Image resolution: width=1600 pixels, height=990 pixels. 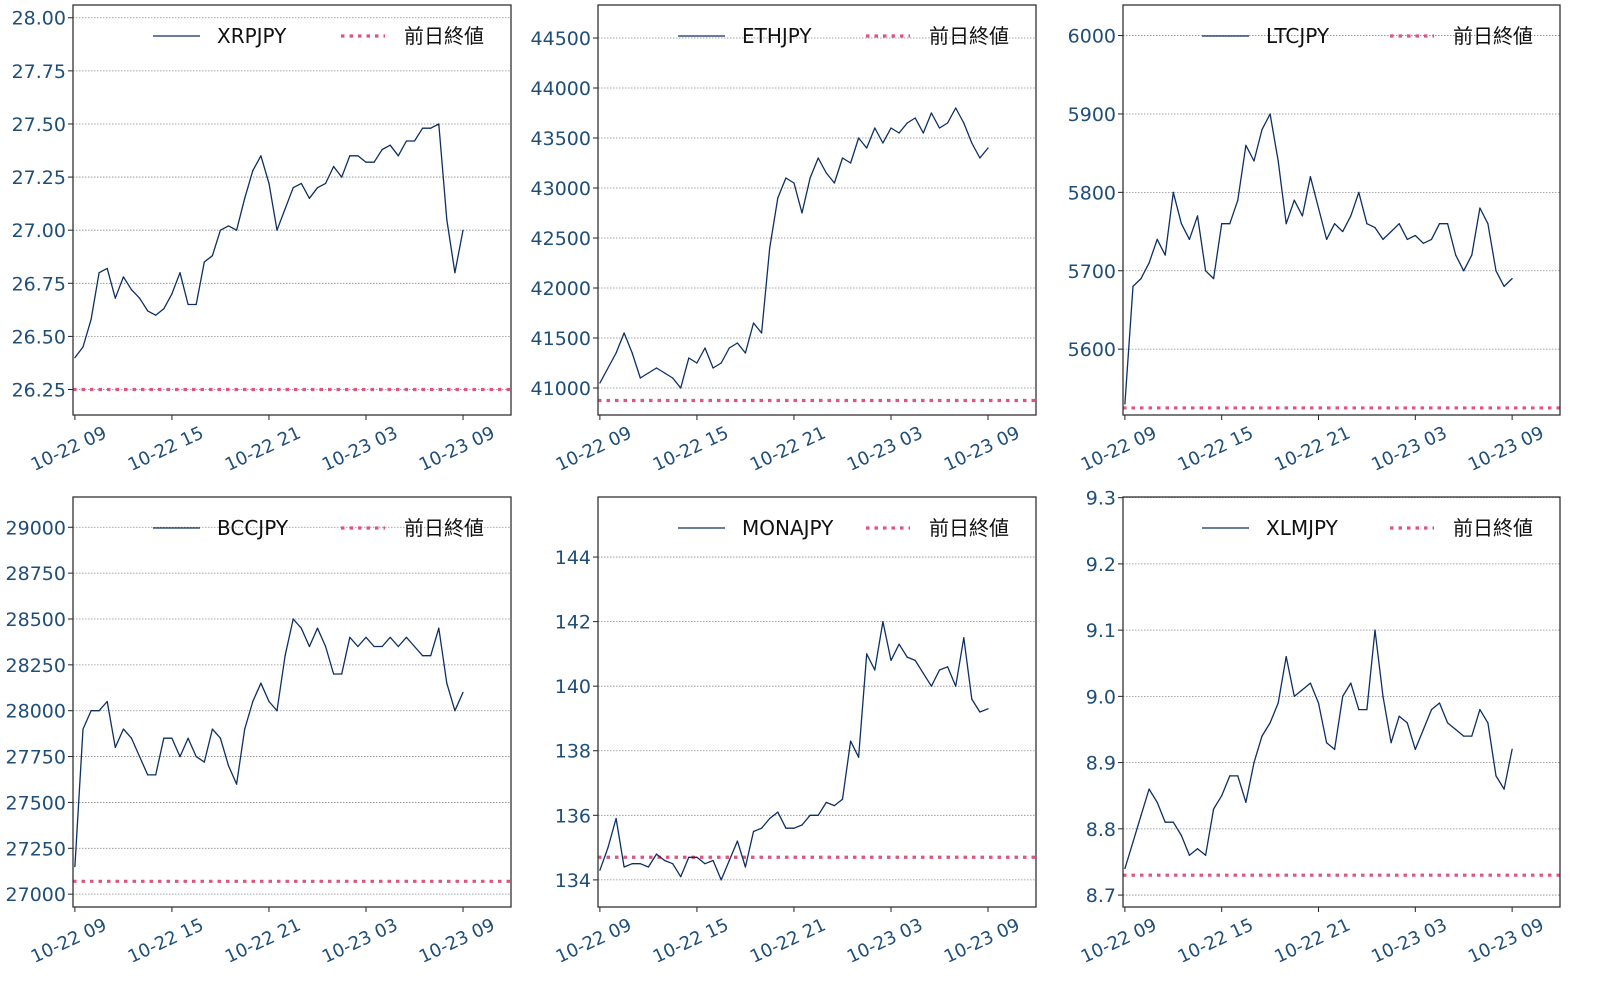 I want to click on y-tick-label: 5700, so click(x=1092, y=272).